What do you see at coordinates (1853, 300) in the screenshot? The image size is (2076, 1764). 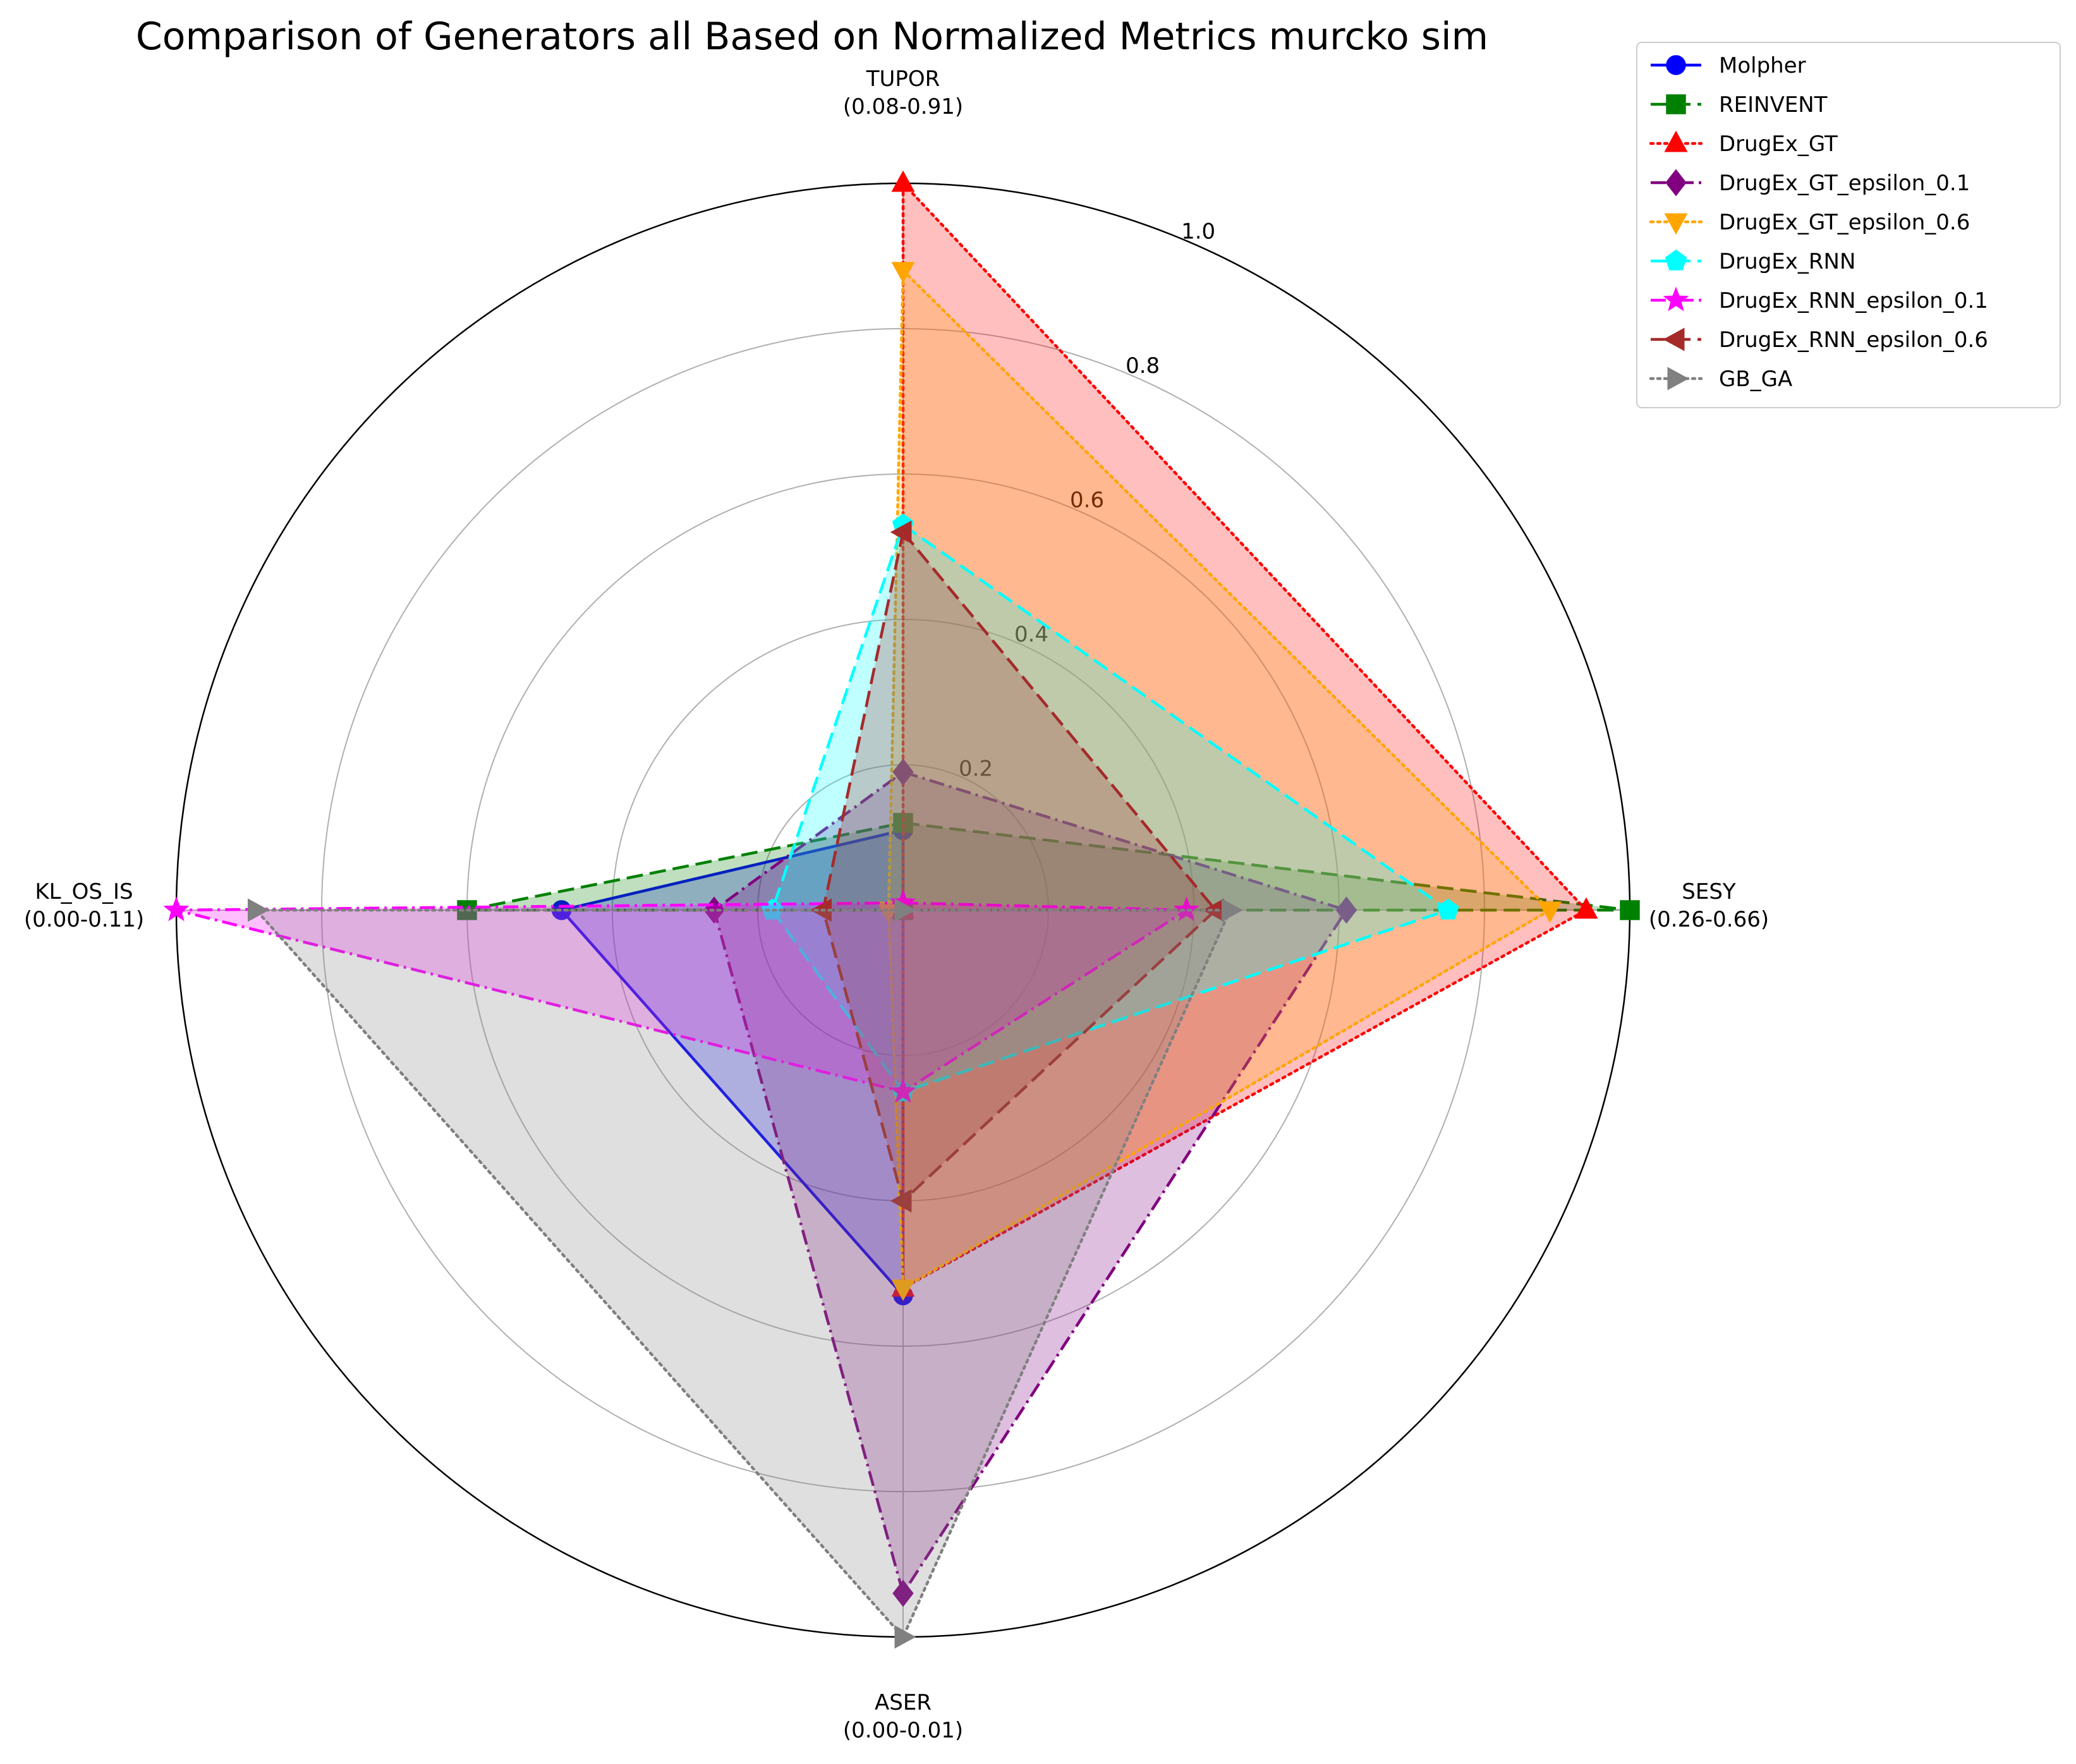 I see `legend-label: DrugEx_RNN_epsilon_0.1` at bounding box center [1853, 300].